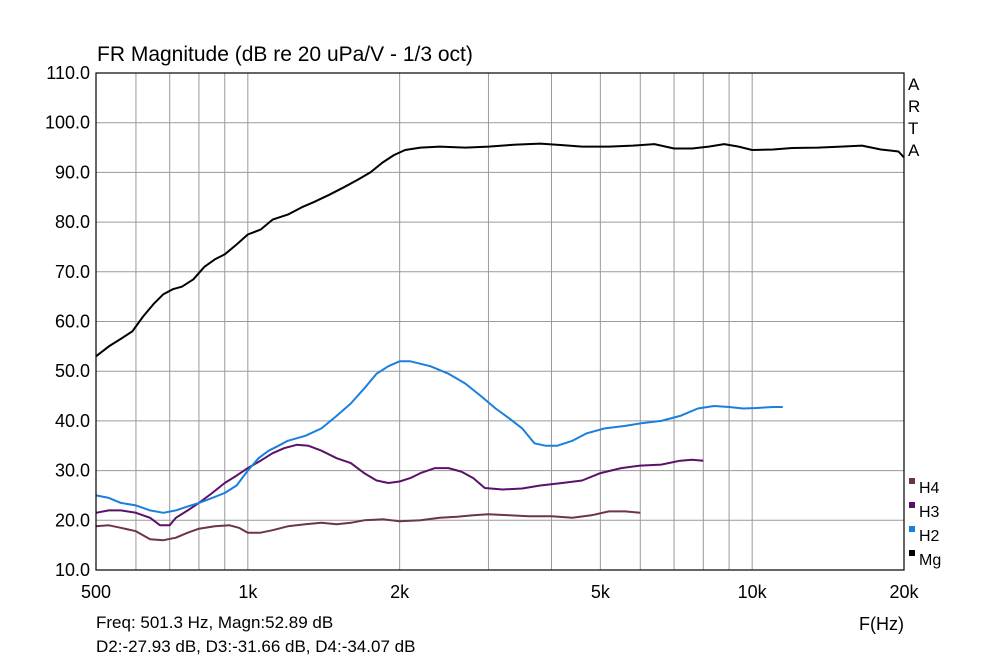  Describe the element at coordinates (72, 520) in the screenshot. I see `y-tick-label: 20.0` at that location.